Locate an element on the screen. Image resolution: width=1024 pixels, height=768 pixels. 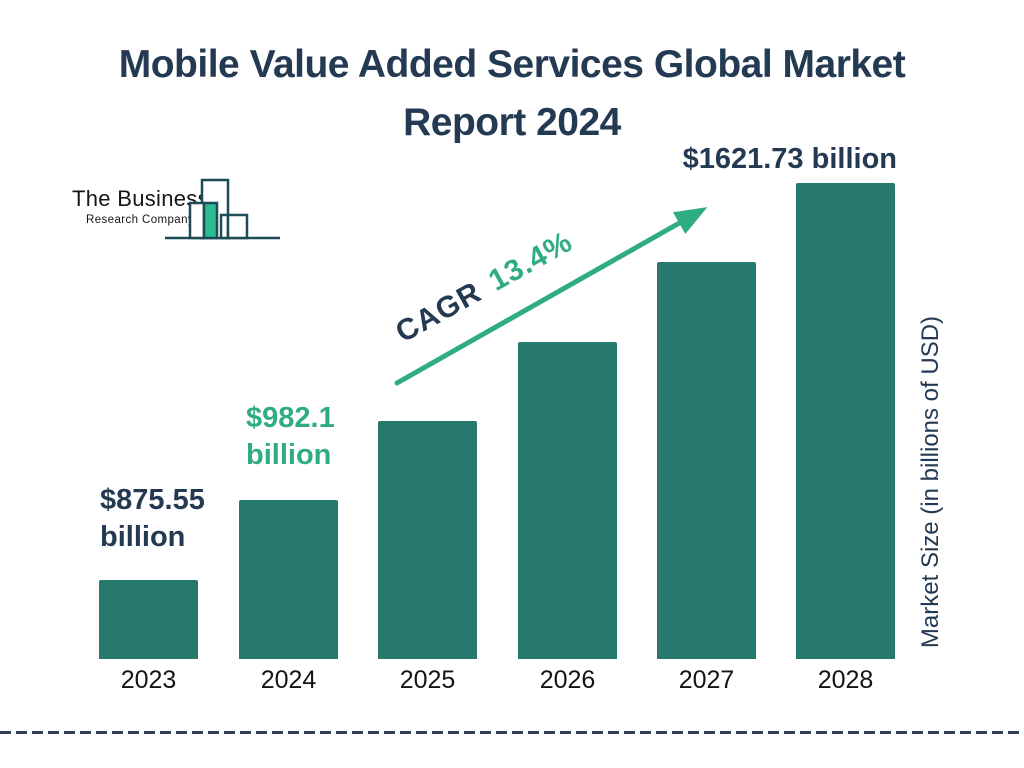
bar-2024 is located at coordinates (288, 579).